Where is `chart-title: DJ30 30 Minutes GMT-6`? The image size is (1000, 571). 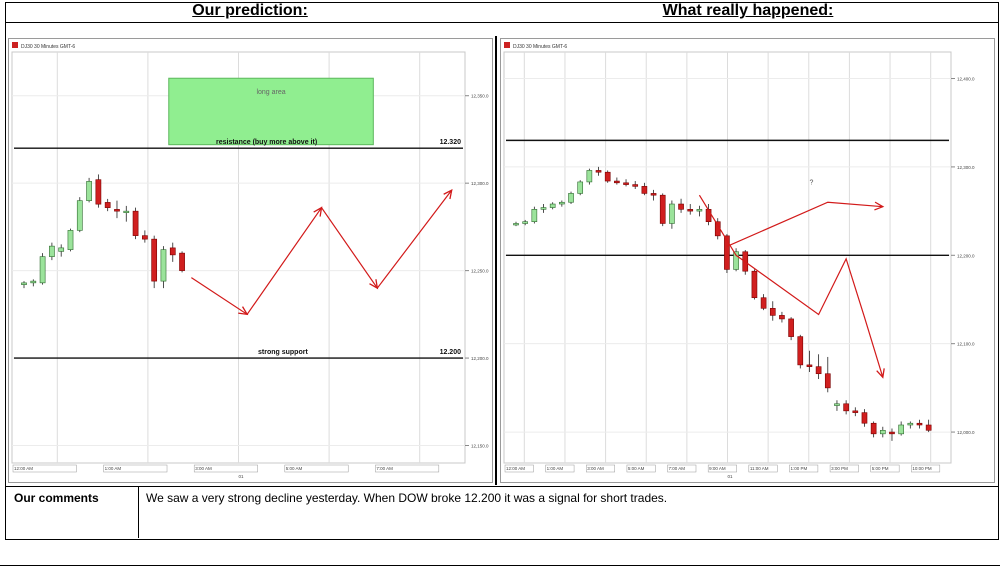 chart-title: DJ30 30 Minutes GMT-6 is located at coordinates (540, 47).